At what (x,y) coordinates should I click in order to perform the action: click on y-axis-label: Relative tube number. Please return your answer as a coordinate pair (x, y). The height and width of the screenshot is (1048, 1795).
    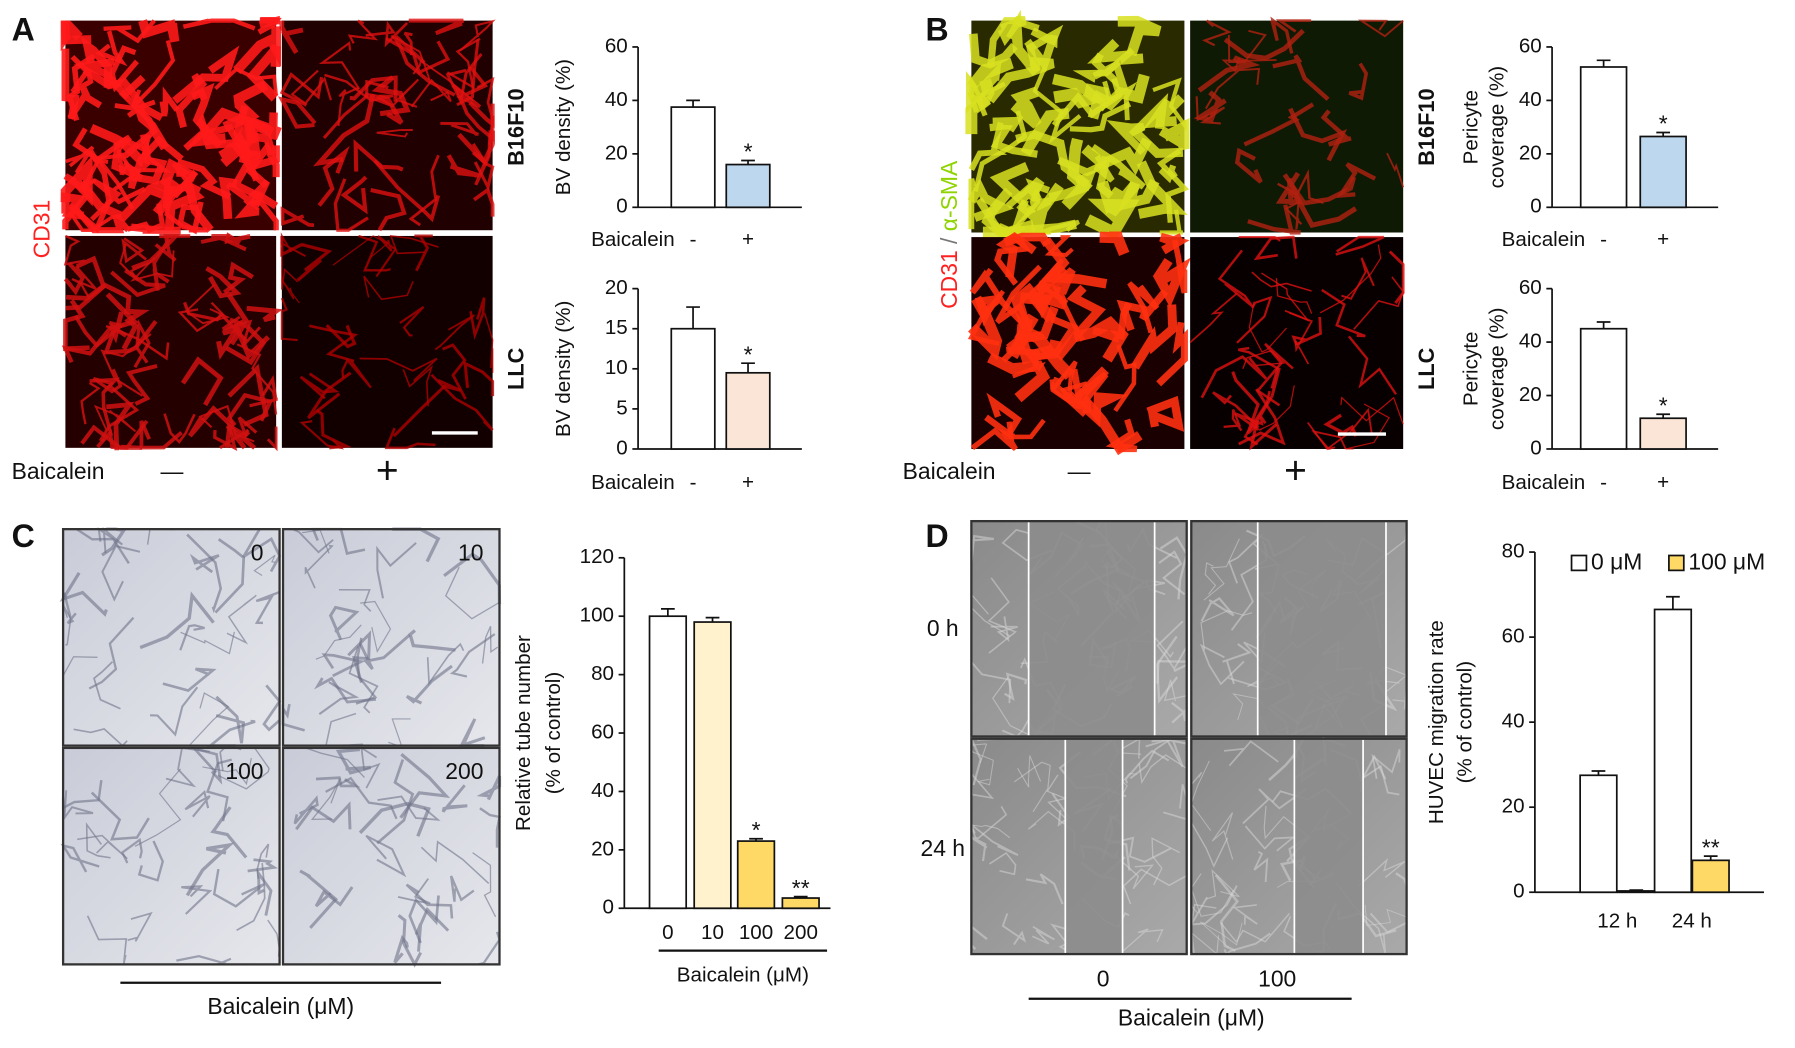
    Looking at the image, I should click on (523, 733).